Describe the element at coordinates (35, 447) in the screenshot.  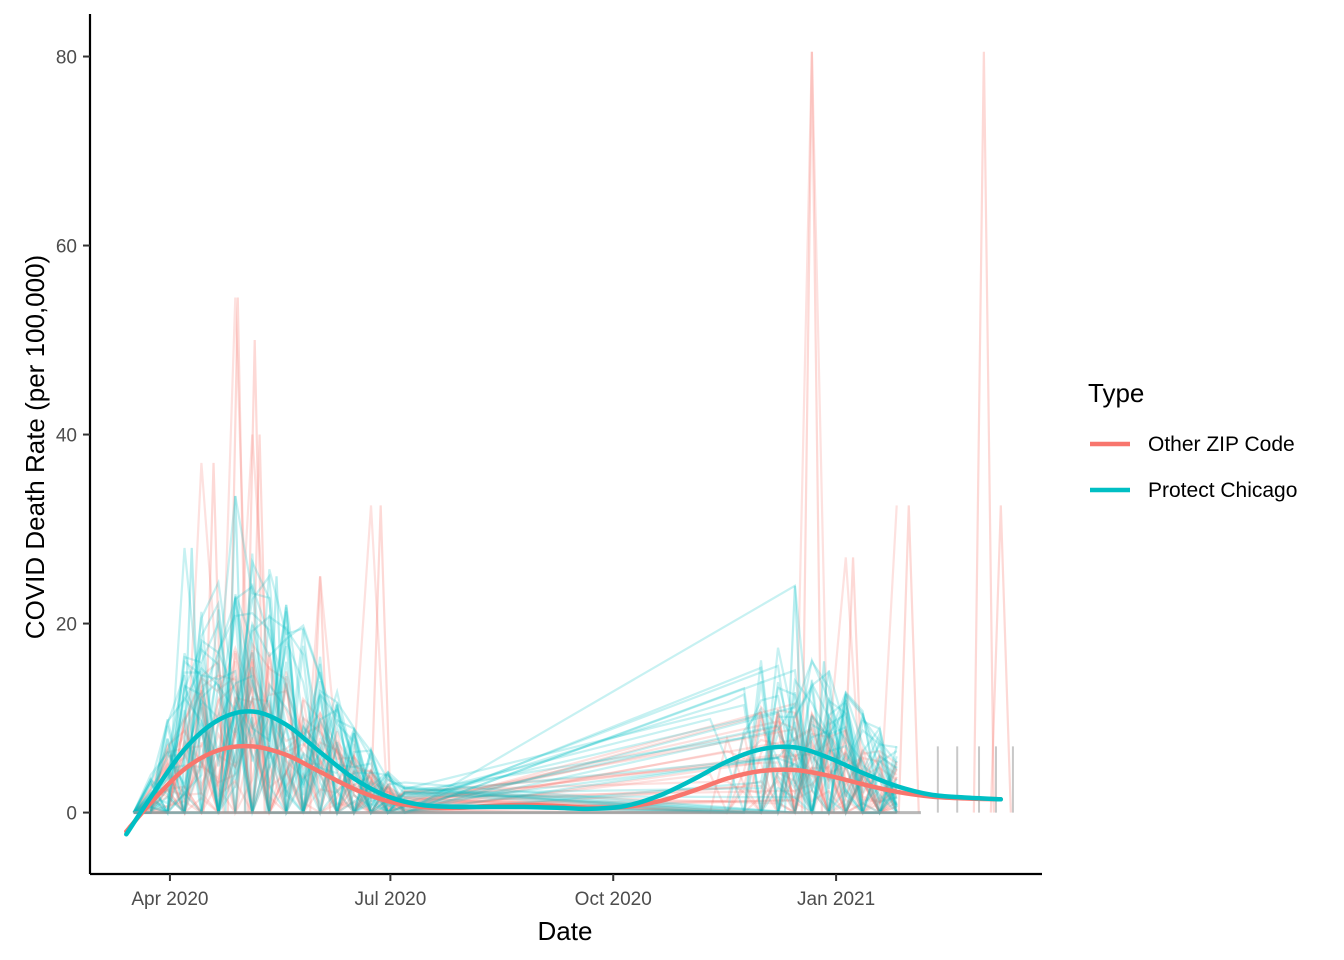
I see `y-axis-title: COVID Death Rate (per 100,000)` at that location.